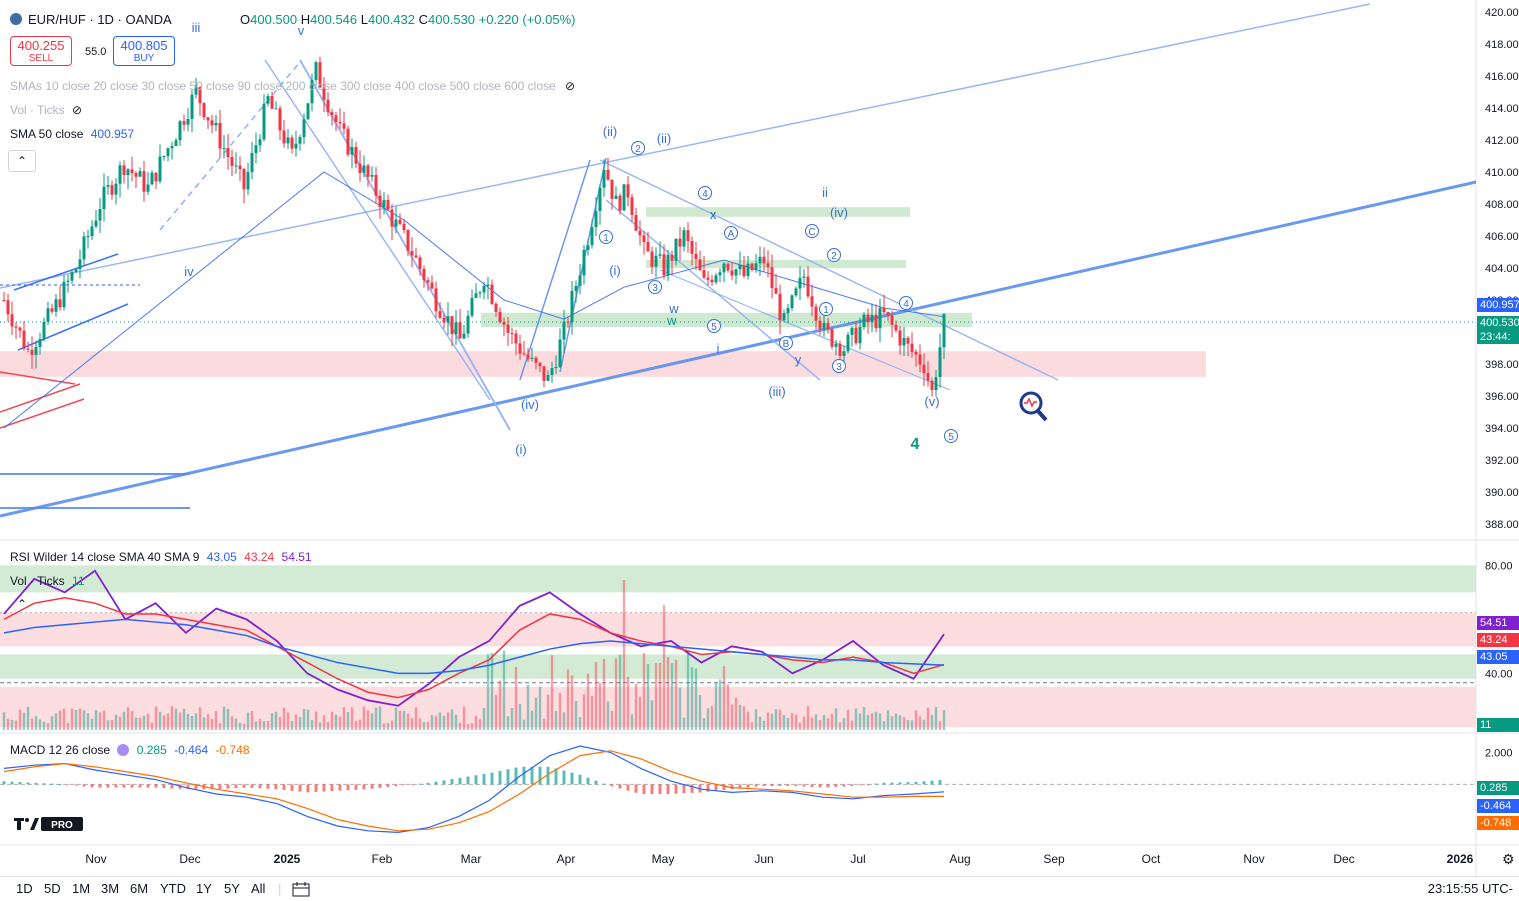 This screenshot has width=1519, height=901. Describe the element at coordinates (24, 888) in the screenshot. I see `timeframe-1d: 1D` at that location.